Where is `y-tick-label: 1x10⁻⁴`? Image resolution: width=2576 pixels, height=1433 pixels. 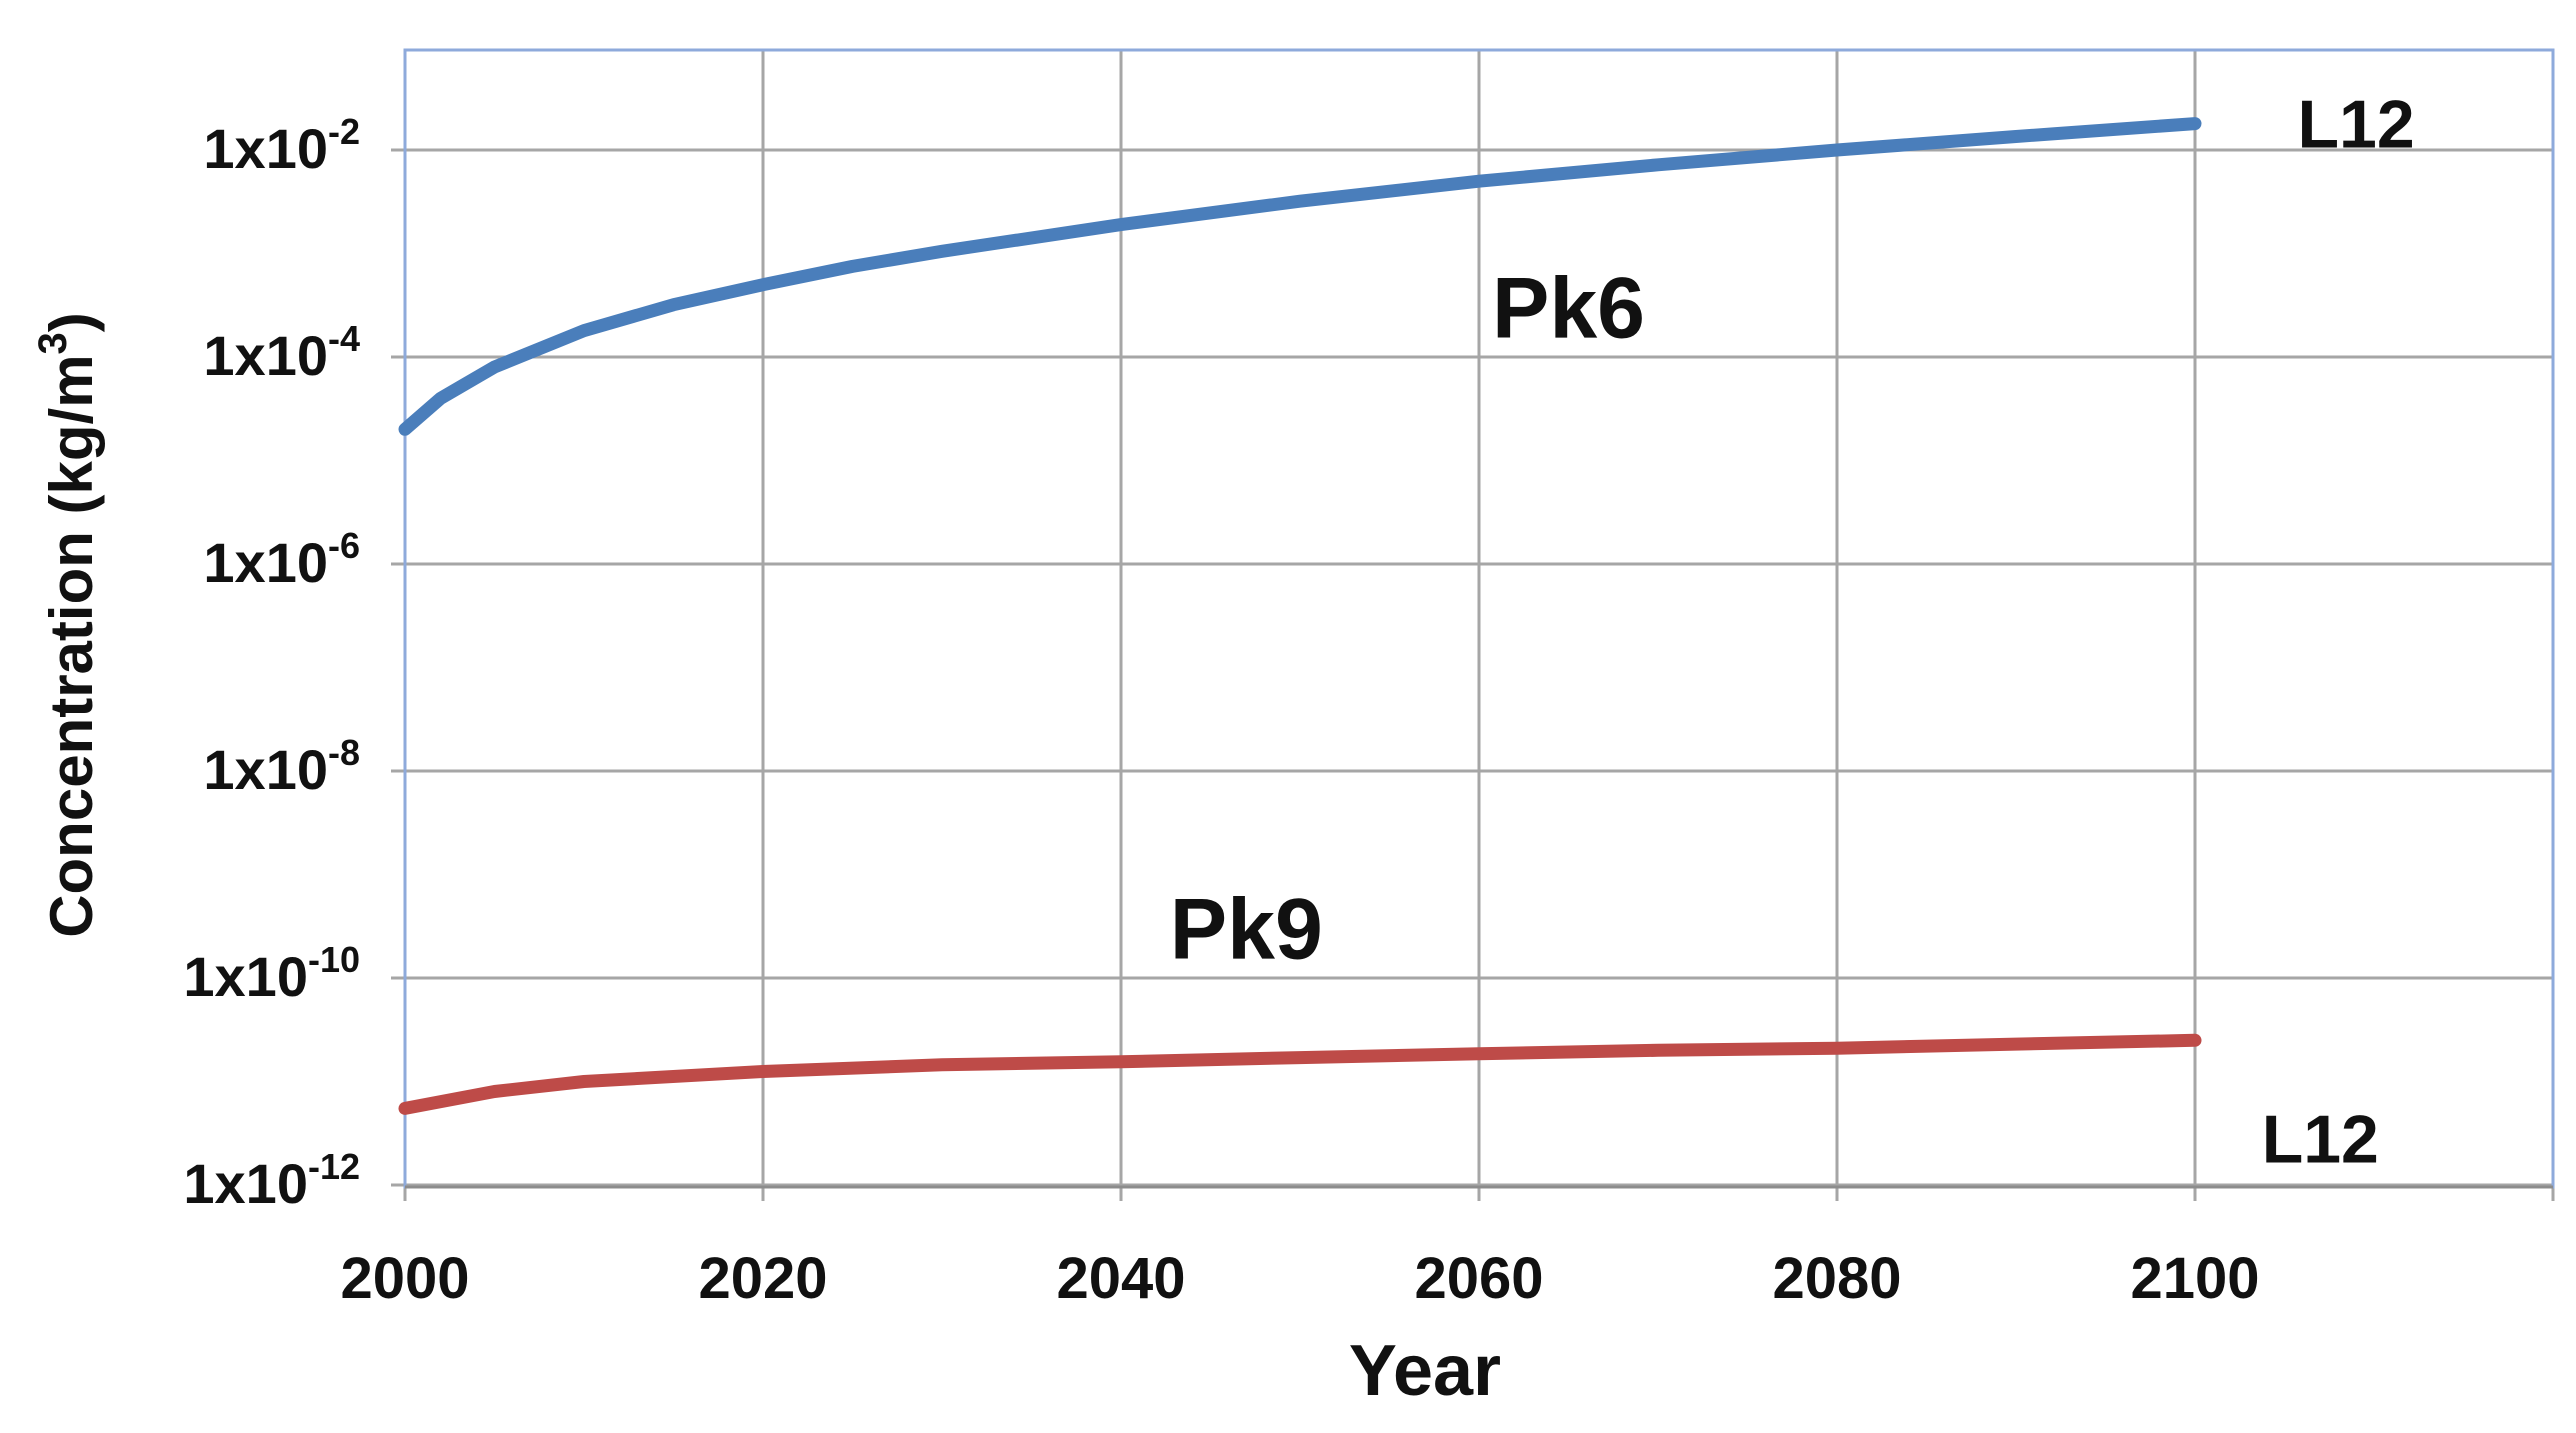
y-tick-label: 1x10⁻⁴ is located at coordinates (281, 352).